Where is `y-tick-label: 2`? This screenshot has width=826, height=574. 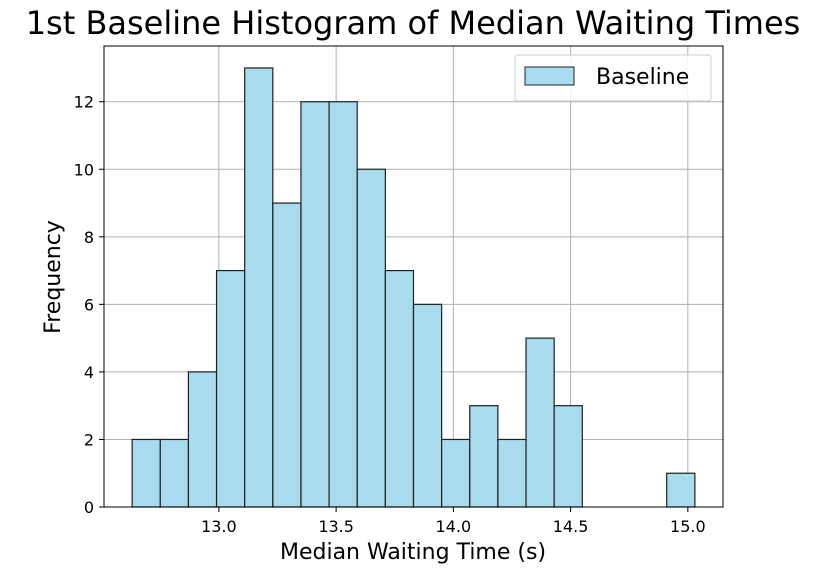
y-tick-label: 2 is located at coordinates (89, 439).